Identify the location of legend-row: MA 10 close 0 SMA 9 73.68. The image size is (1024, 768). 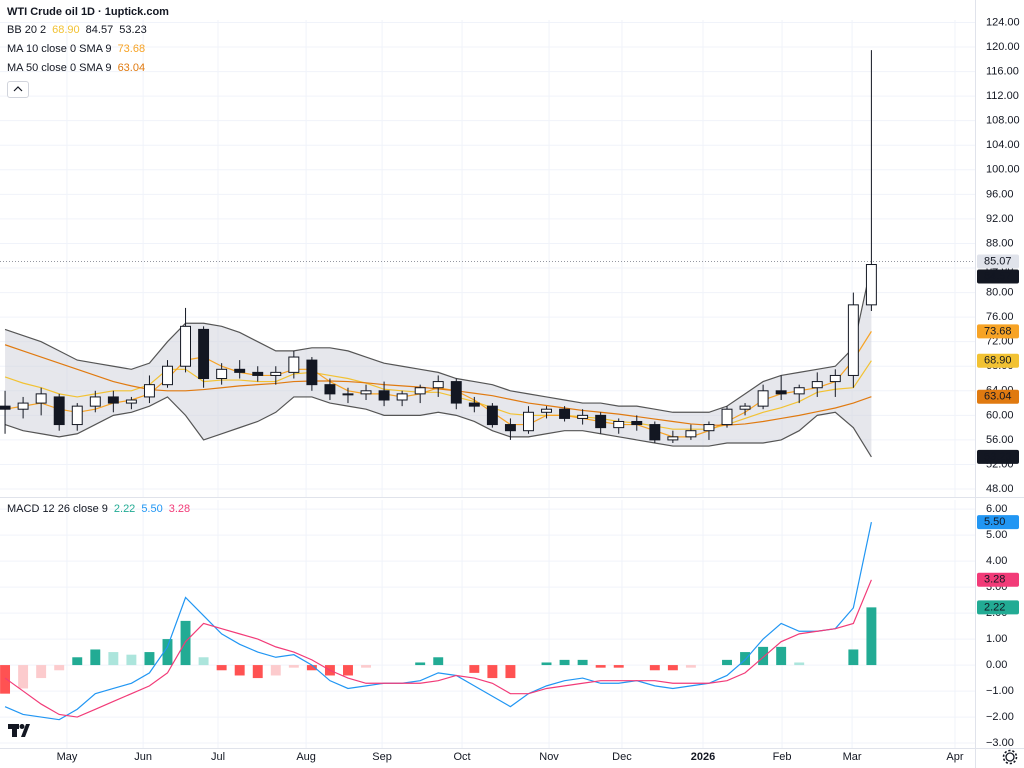
(76, 49).